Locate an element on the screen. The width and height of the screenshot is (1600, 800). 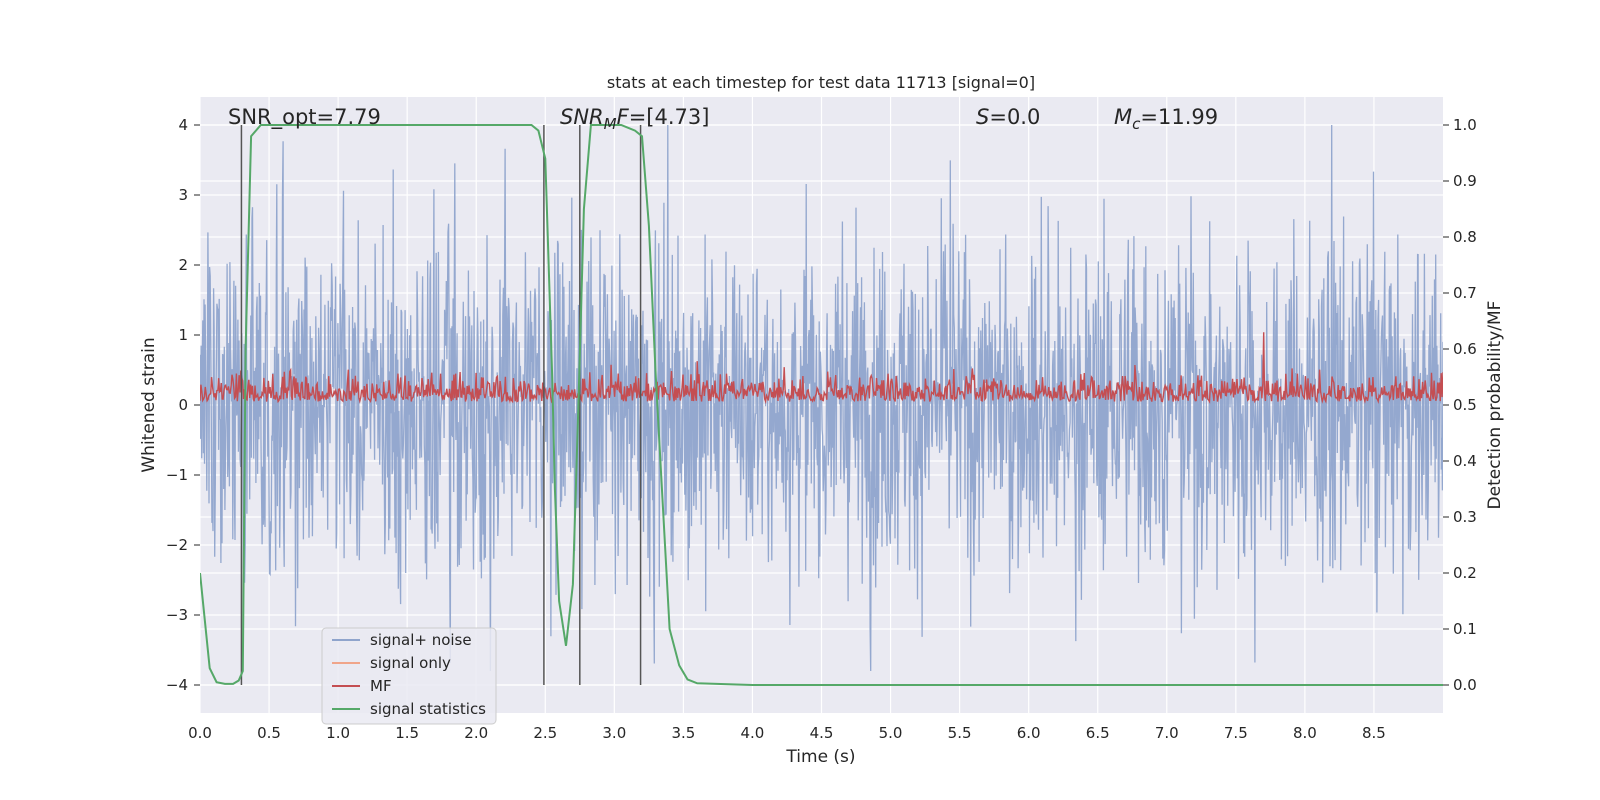
annotation-s: S=0.0 is located at coordinates (1008, 117).